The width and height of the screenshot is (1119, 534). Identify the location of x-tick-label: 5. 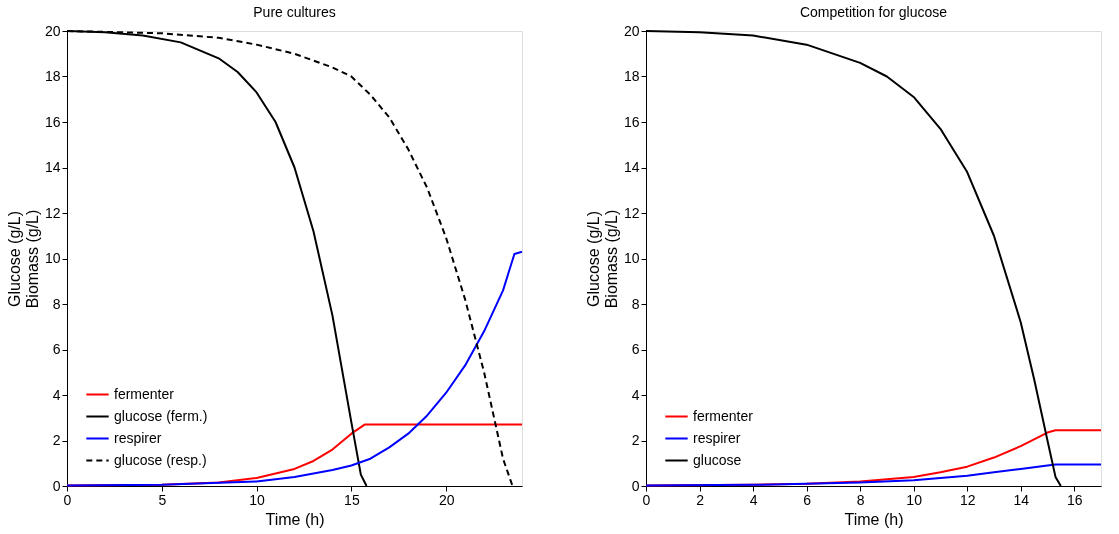
(162, 499).